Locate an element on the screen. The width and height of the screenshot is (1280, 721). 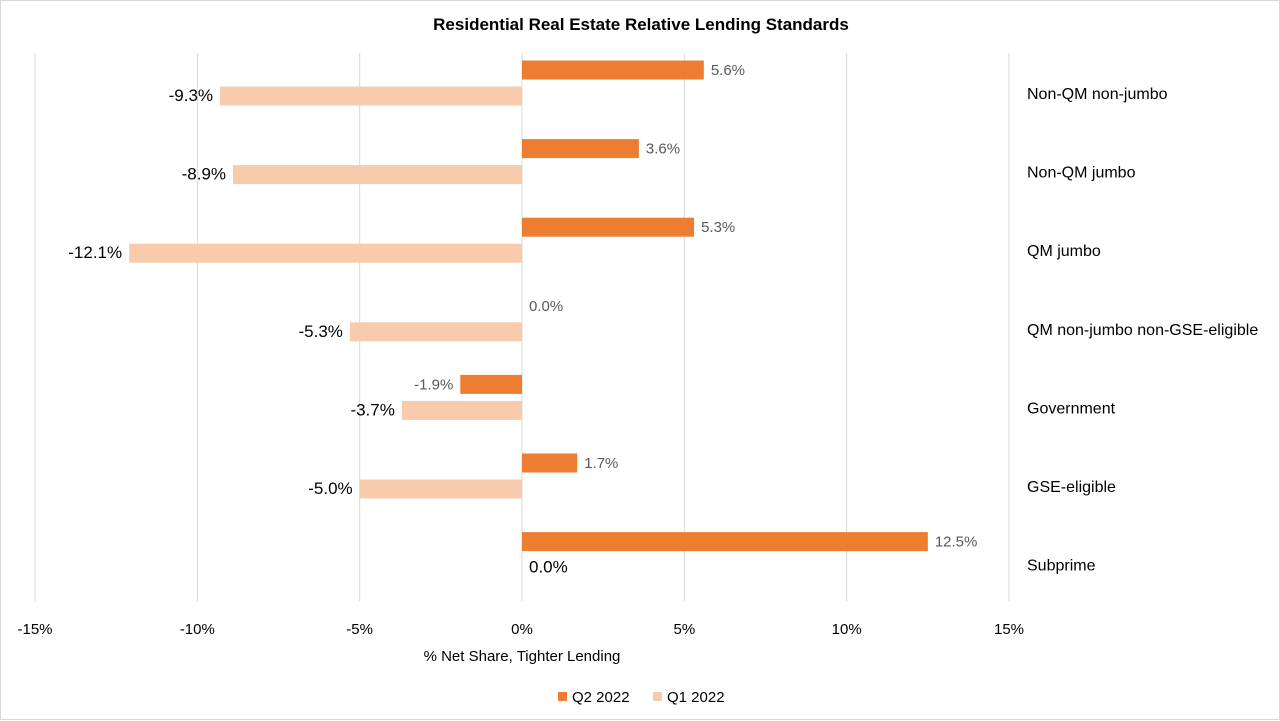
data-label-q1-2022: -3.7% is located at coordinates (372, 409).